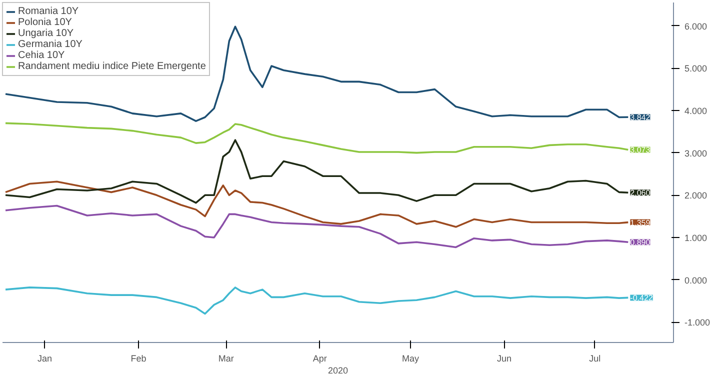 The height and width of the screenshot is (376, 713). I want to click on legend-label: Romania 10Y, so click(48, 11).